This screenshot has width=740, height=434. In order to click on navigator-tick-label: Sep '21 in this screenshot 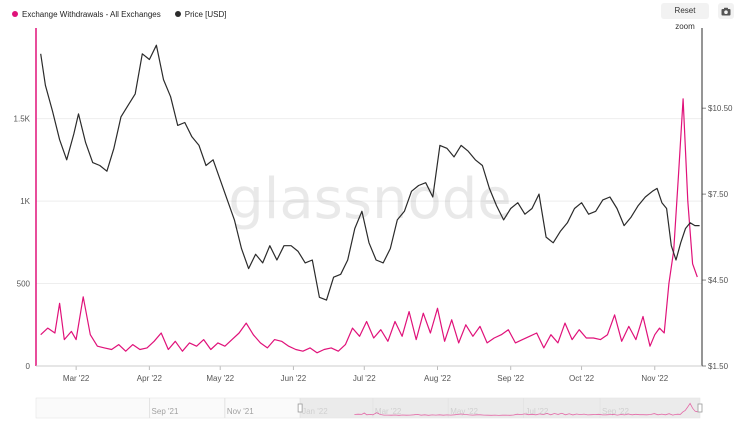, I will do `click(165, 411)`.